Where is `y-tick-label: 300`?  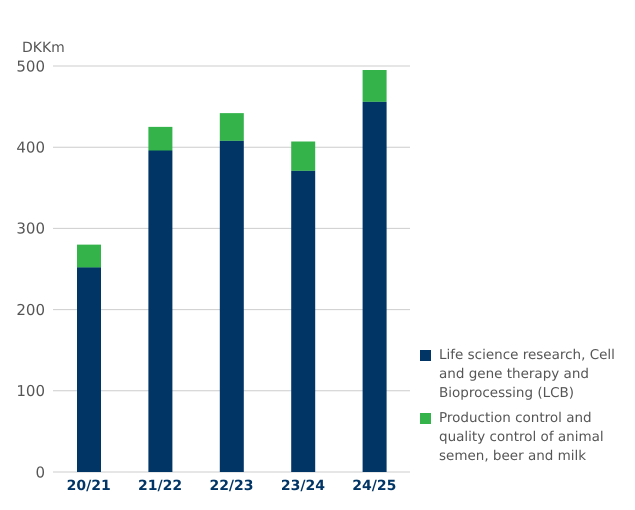
y-tick-label: 300 is located at coordinates (30, 229).